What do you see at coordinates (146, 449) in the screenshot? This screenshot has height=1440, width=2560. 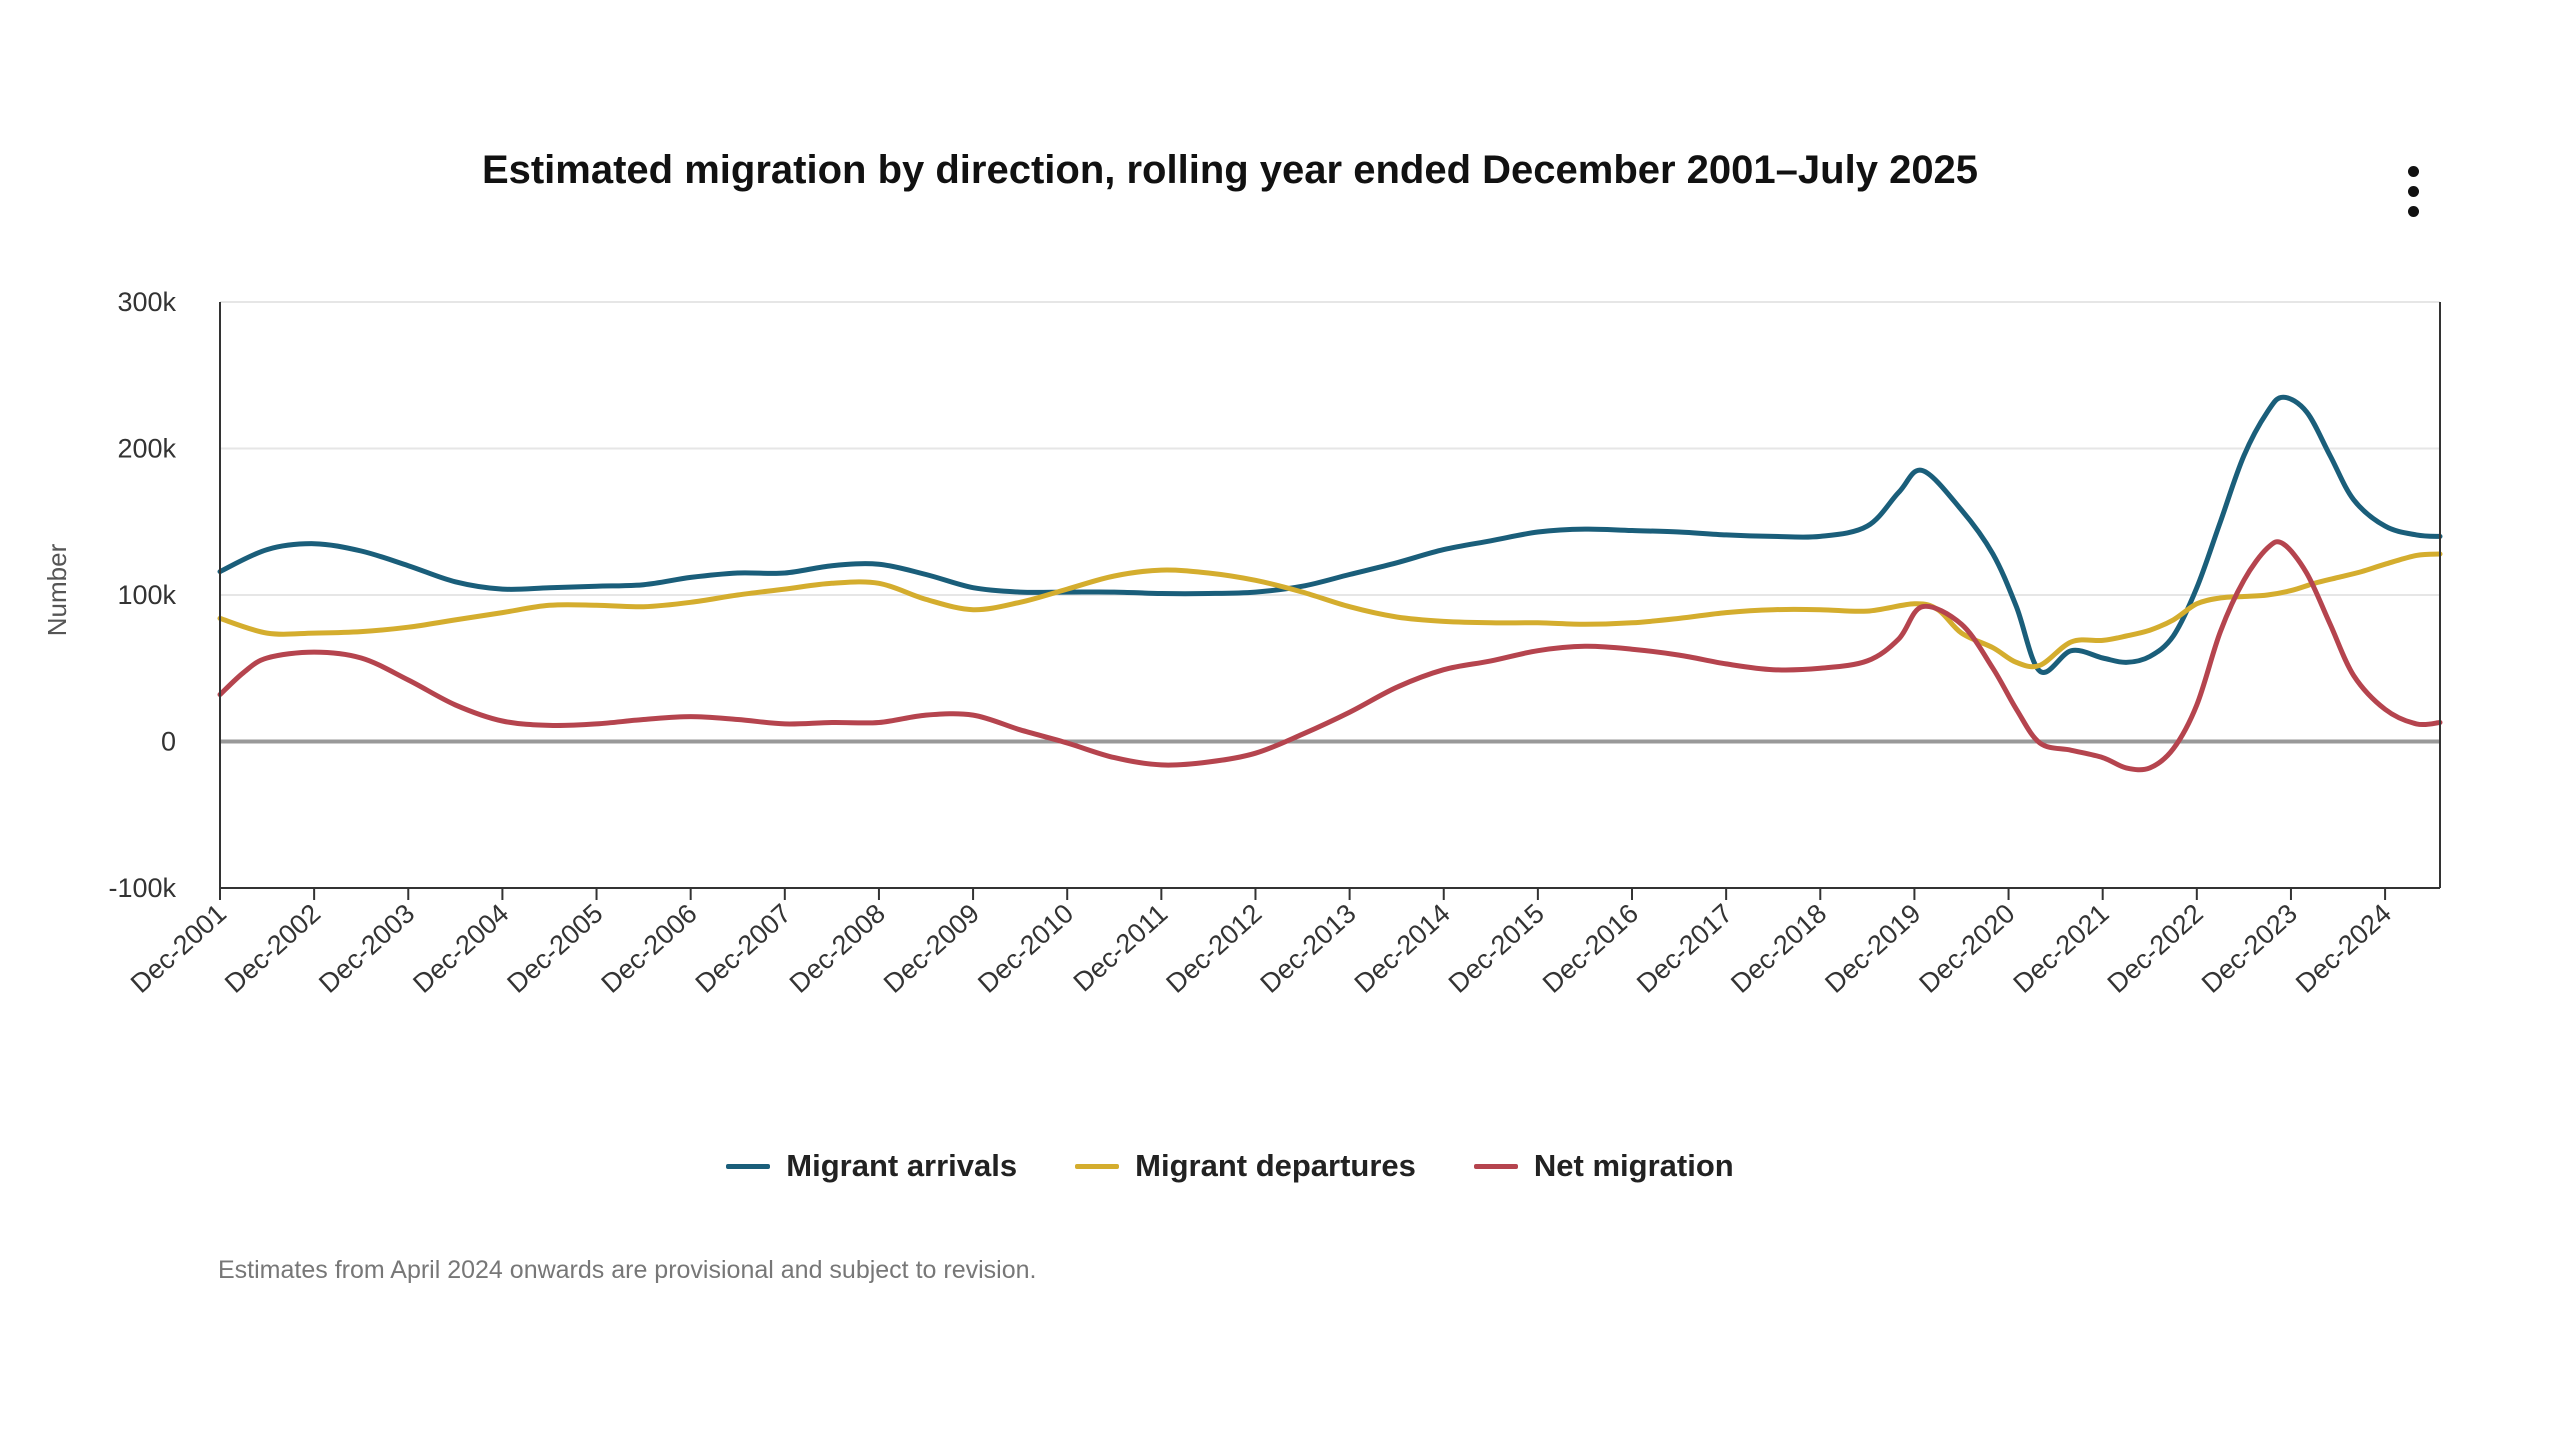 I see `y-tick-label: 200k` at bounding box center [146, 449].